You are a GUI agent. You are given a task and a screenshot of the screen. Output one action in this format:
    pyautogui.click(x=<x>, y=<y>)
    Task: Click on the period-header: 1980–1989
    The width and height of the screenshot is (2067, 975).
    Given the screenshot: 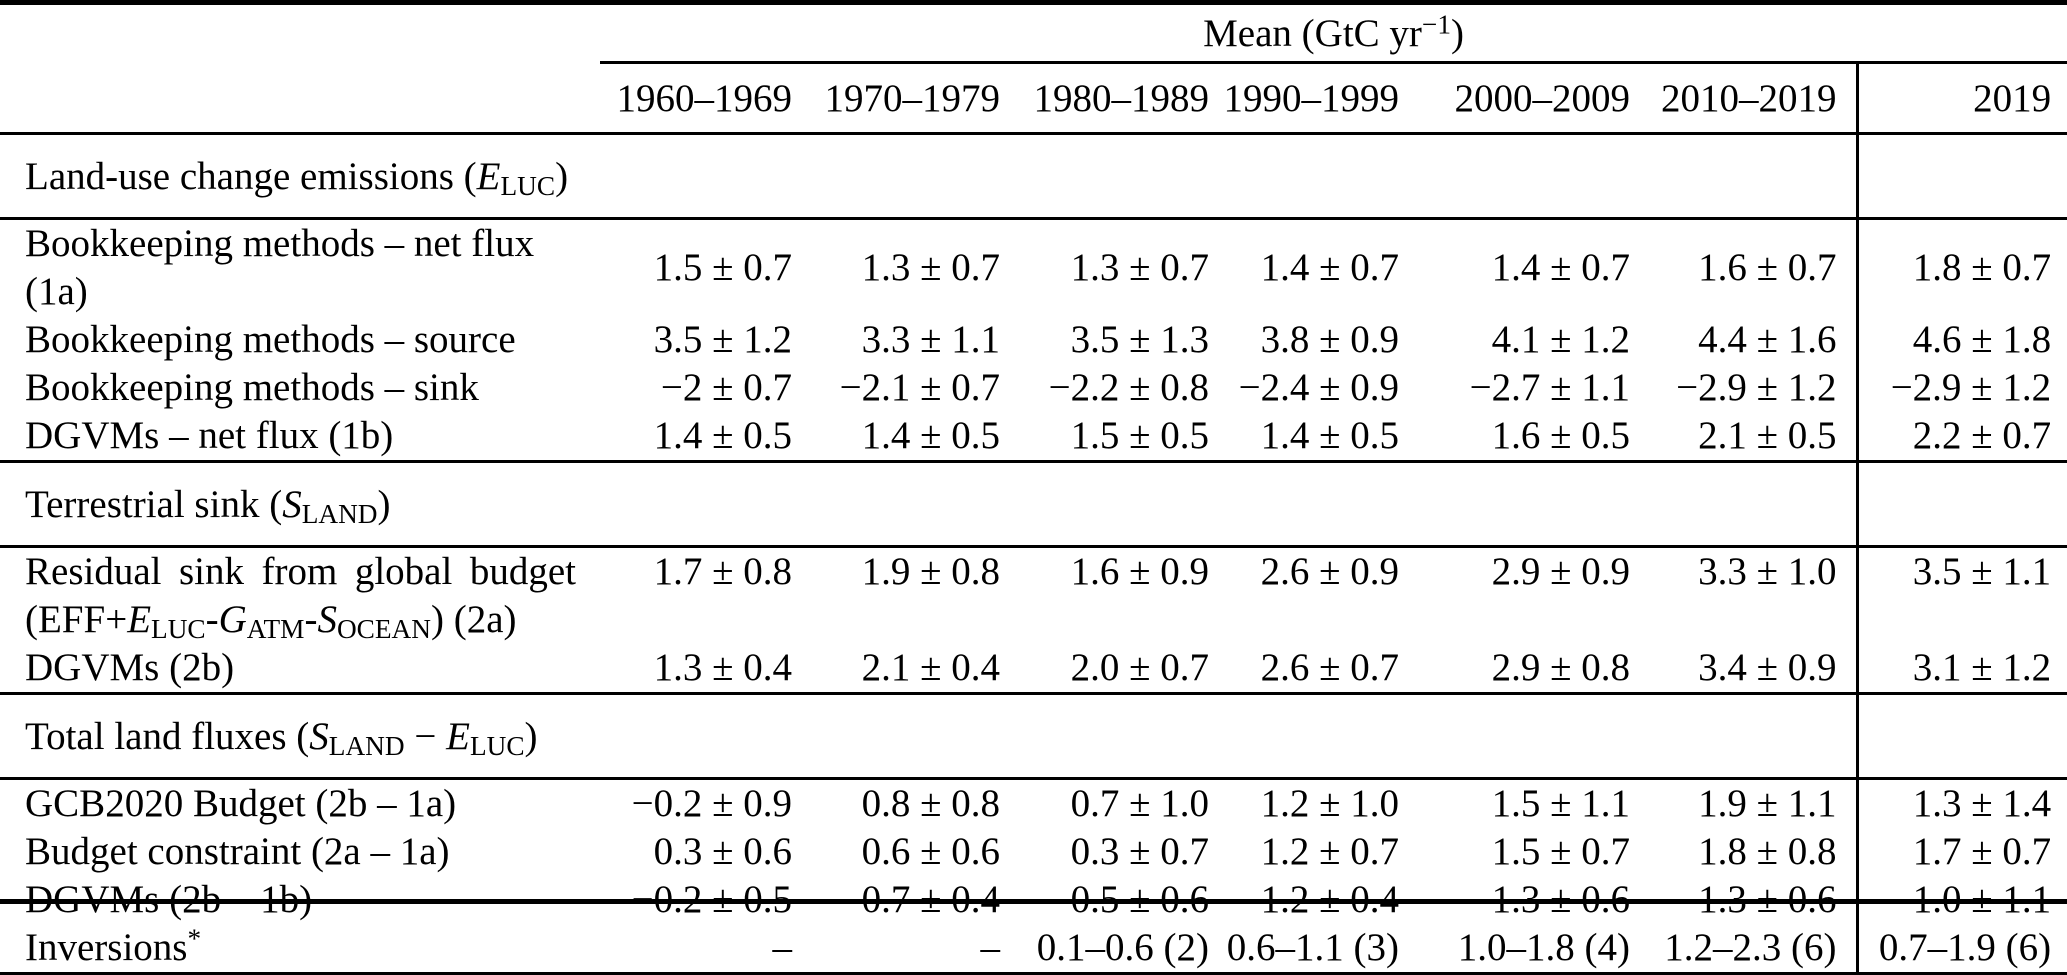 What is the action you would take?
    pyautogui.click(x=1104, y=98)
    